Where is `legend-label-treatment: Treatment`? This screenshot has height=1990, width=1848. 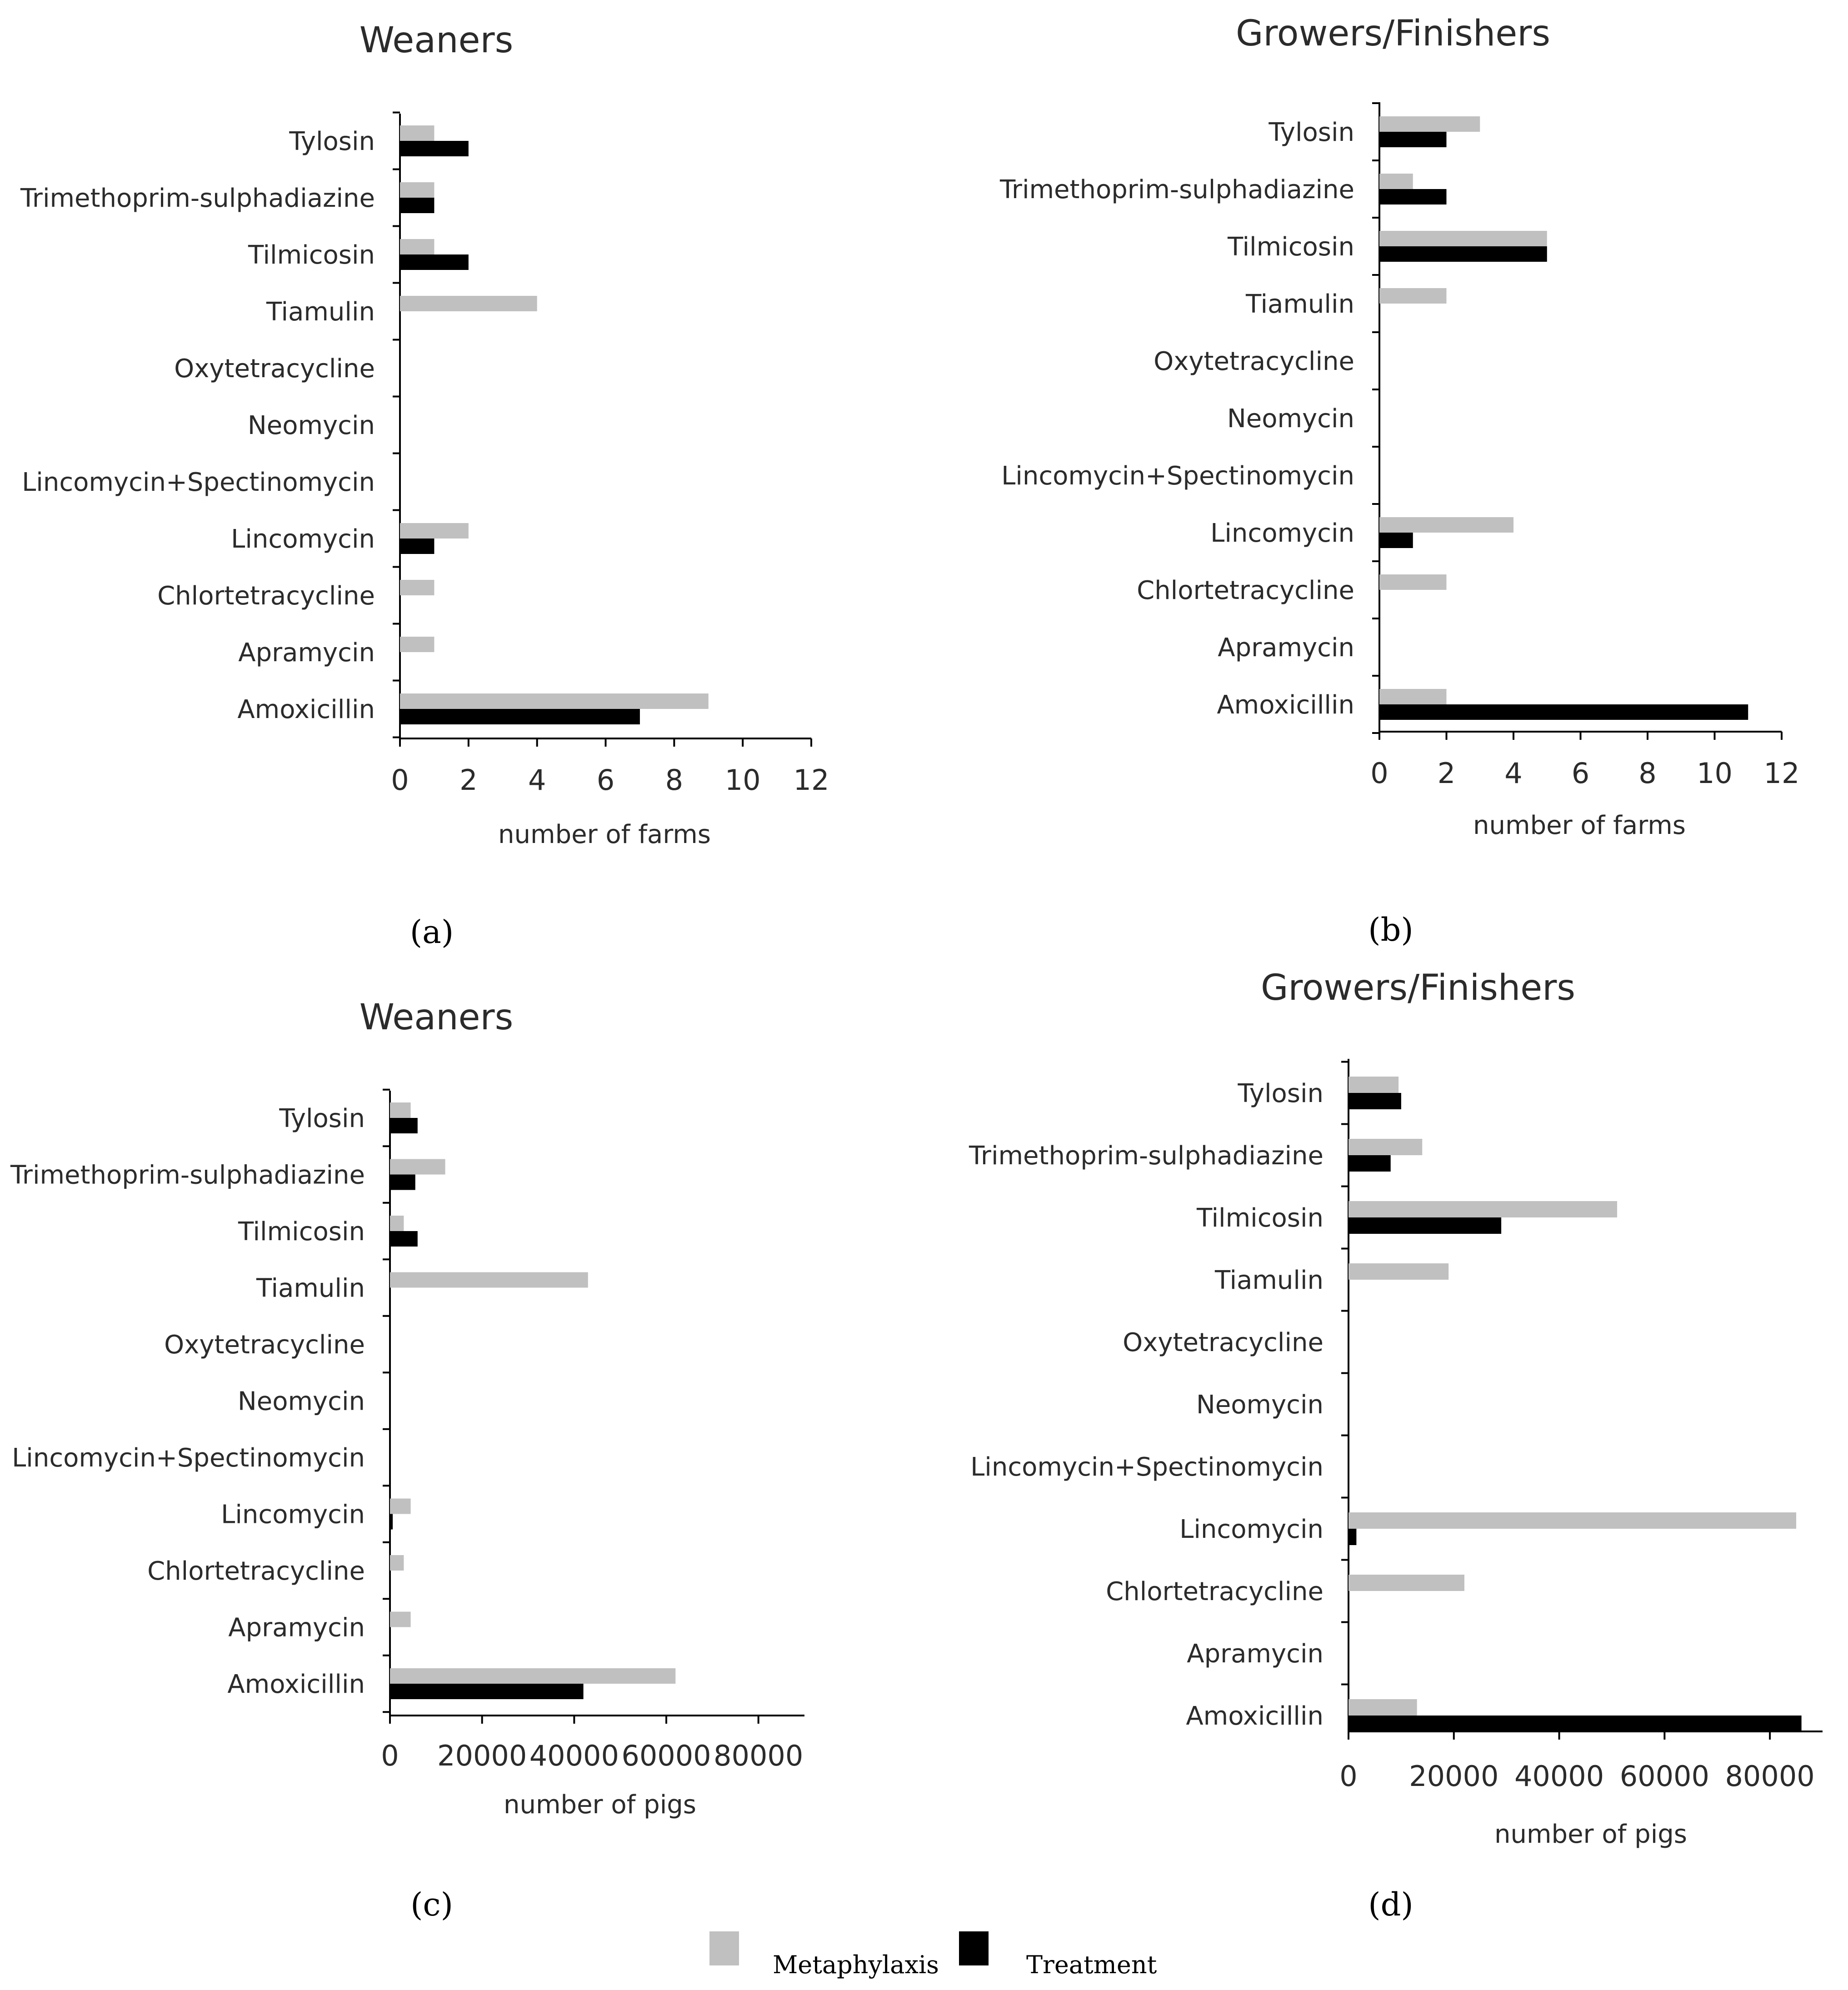 legend-label-treatment: Treatment is located at coordinates (1091, 1965).